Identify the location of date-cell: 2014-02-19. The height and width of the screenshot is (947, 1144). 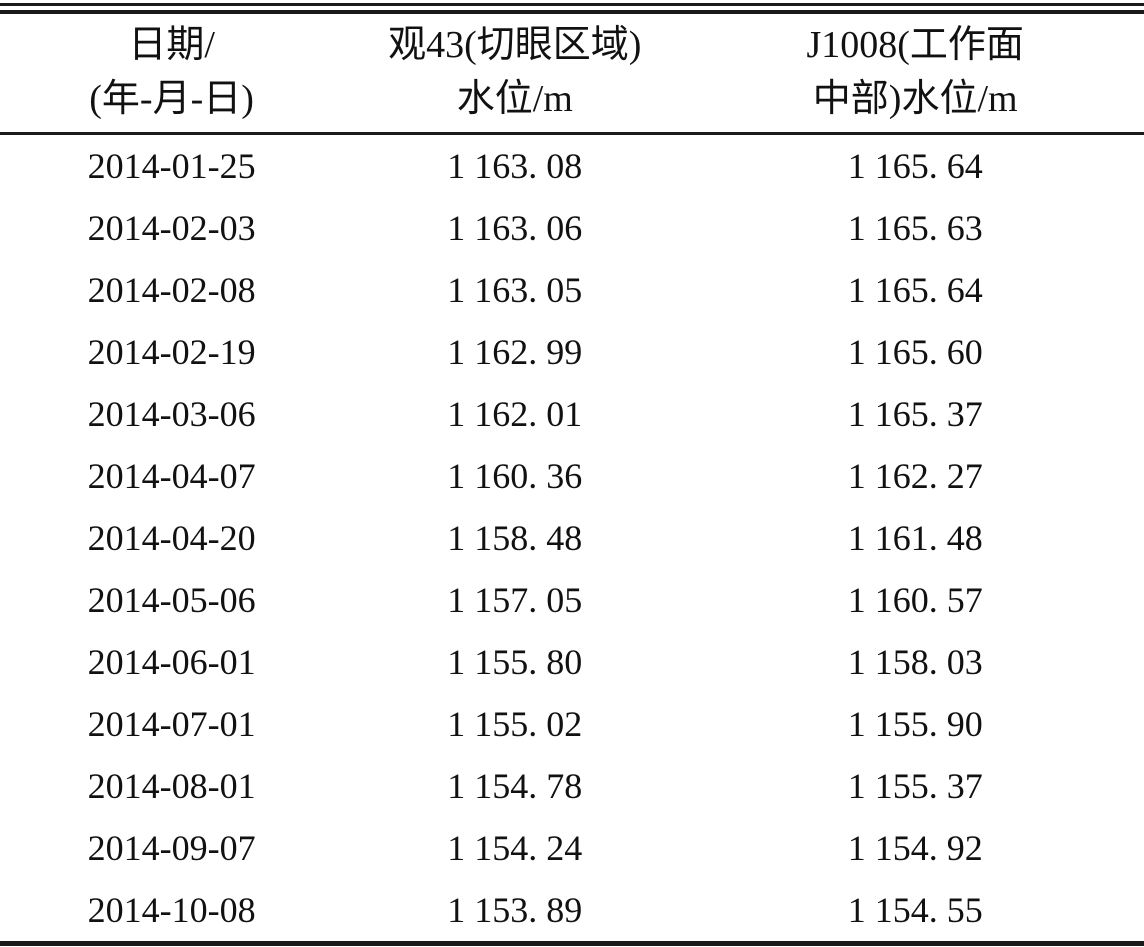
(171, 352).